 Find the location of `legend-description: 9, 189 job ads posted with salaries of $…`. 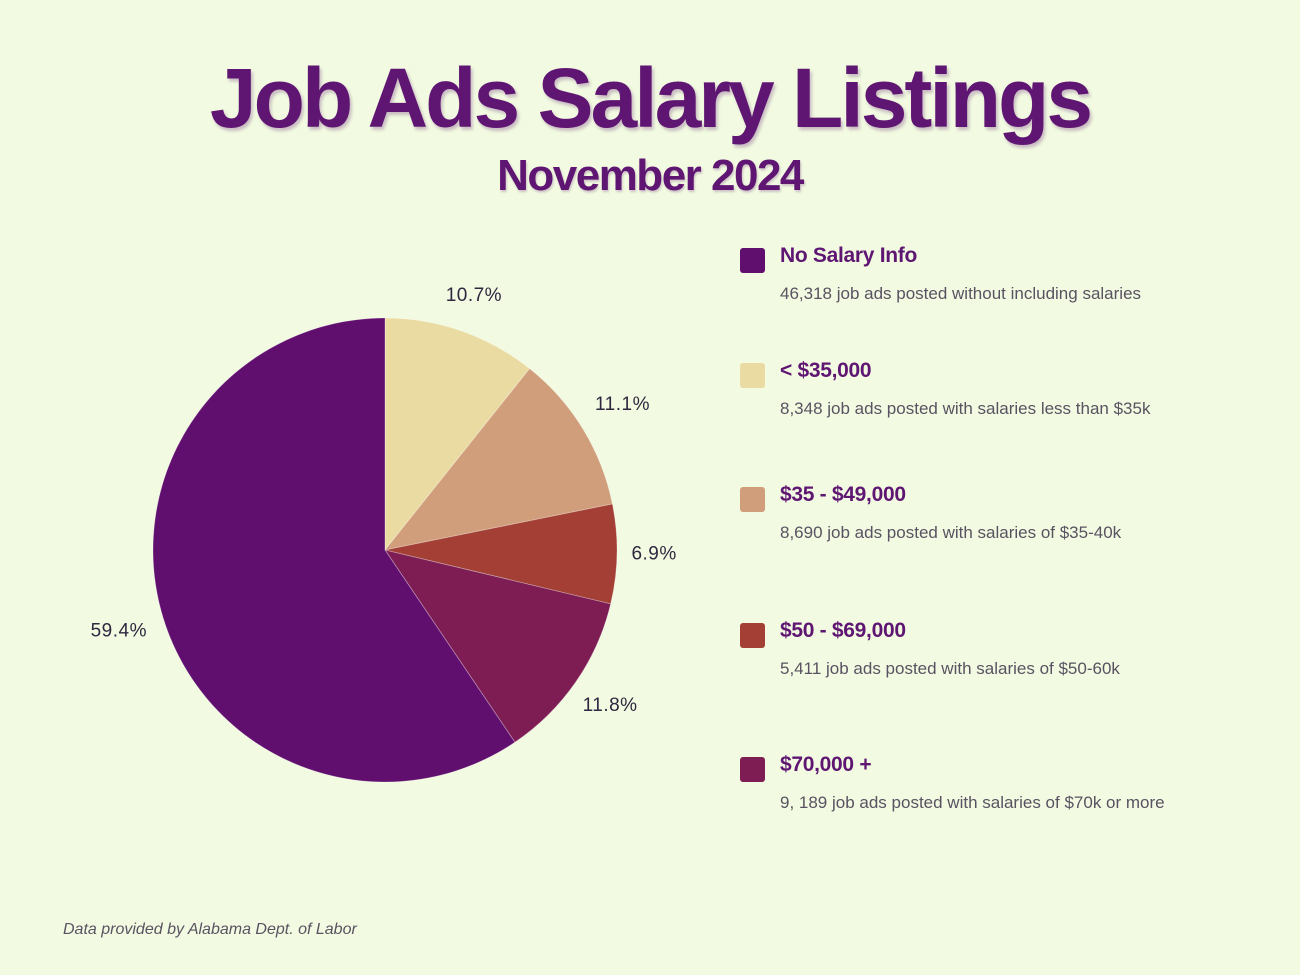

legend-description: 9, 189 job ads posted with salaries of $… is located at coordinates (972, 802).